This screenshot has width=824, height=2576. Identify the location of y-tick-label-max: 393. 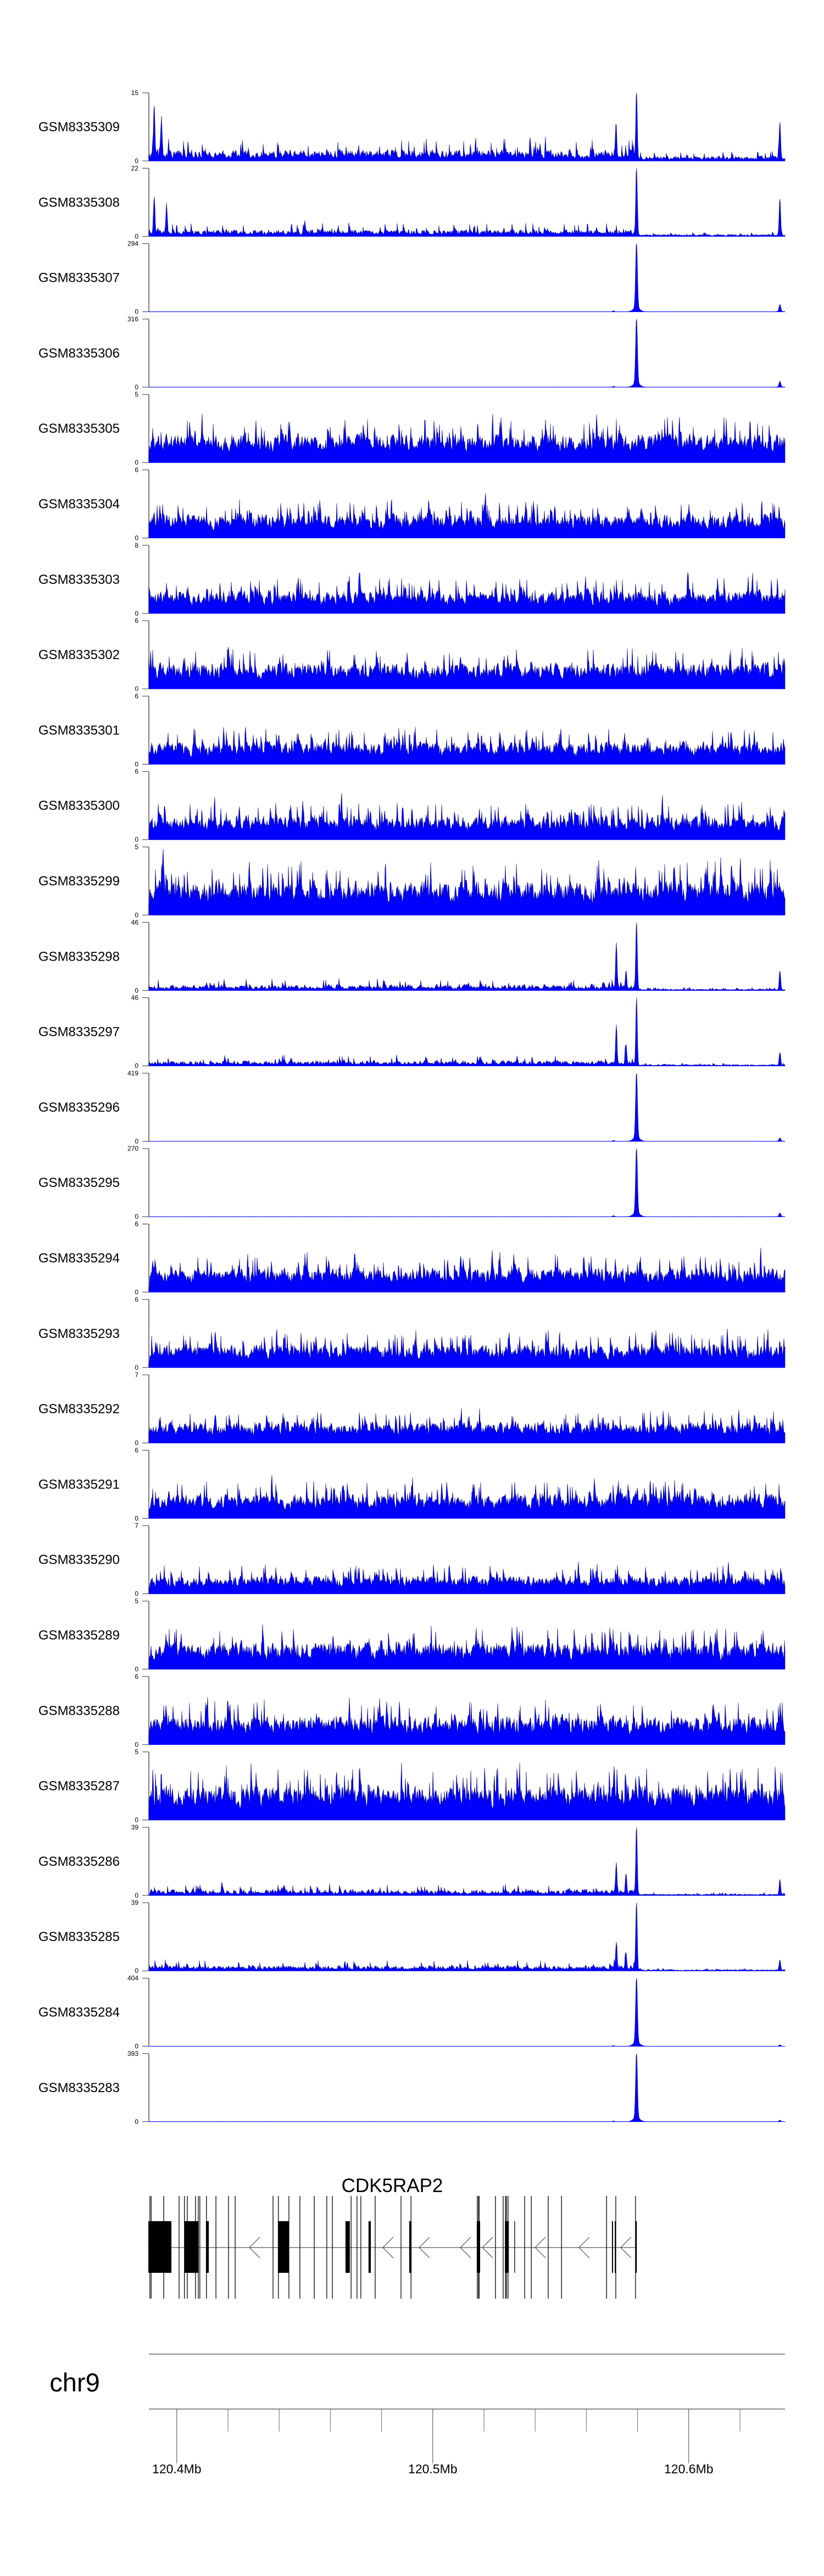
(132, 2054).